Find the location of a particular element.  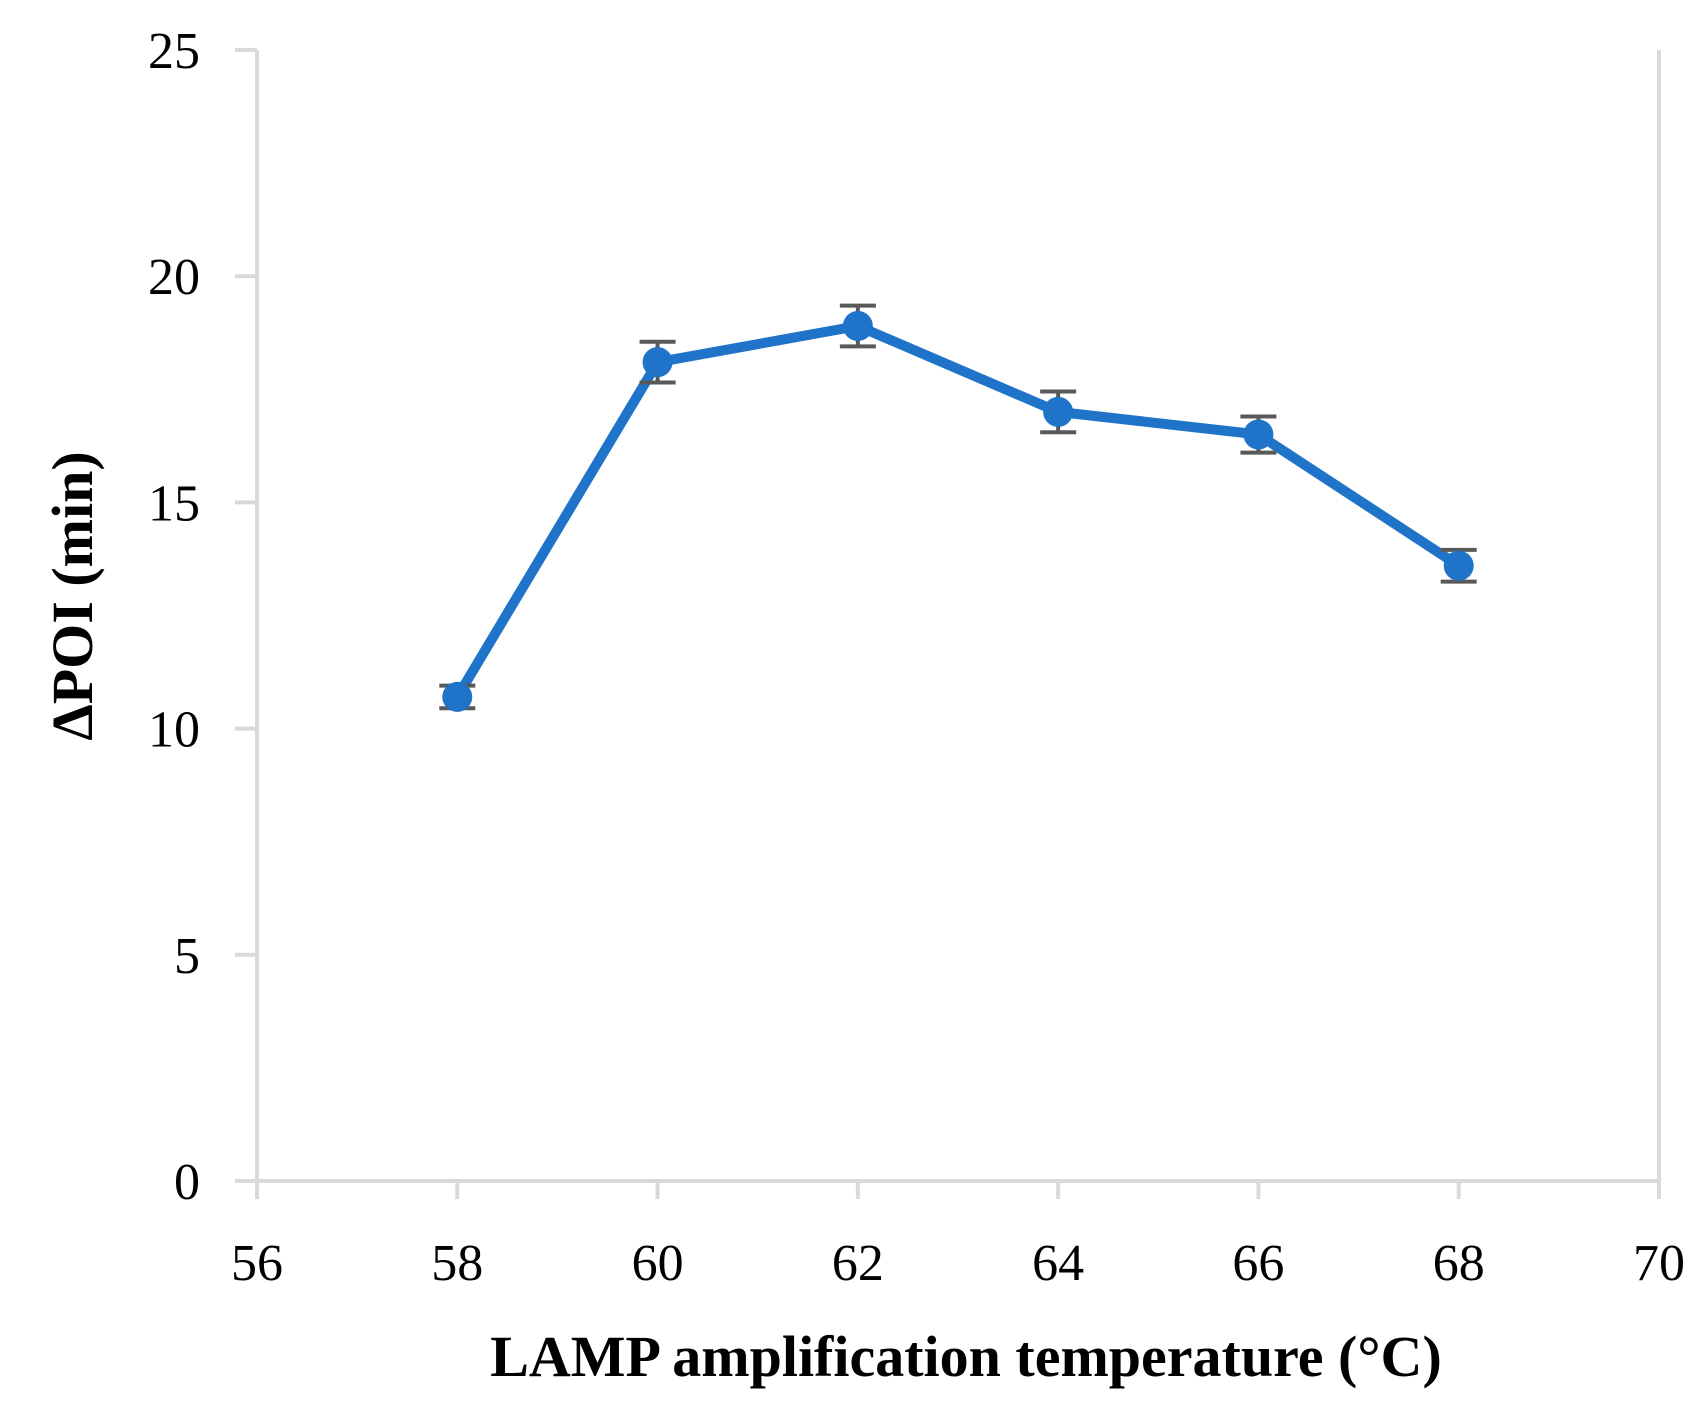

y-tick-label: 5 is located at coordinates (187, 956).